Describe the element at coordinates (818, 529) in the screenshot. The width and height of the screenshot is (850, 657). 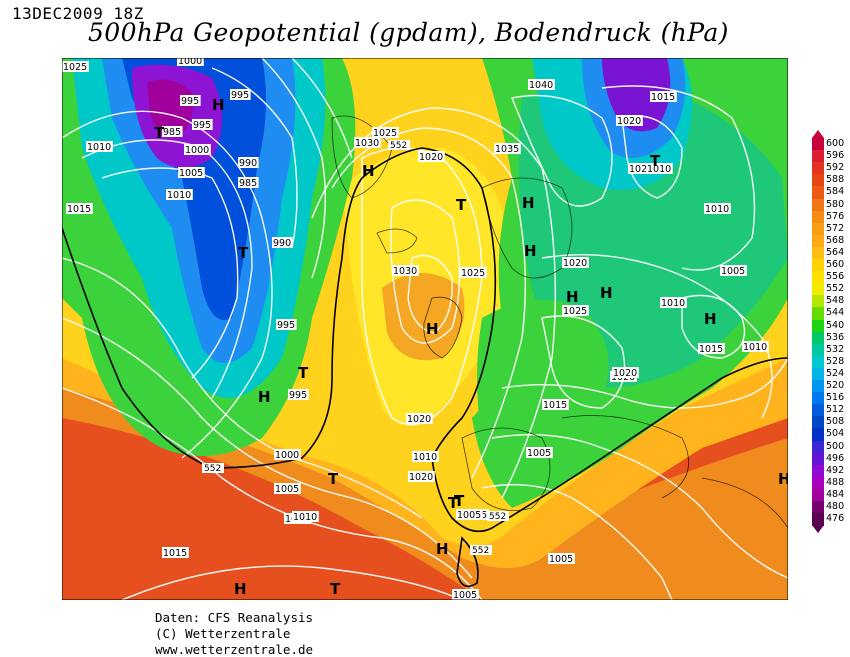
I see `legend-arrow-bottom` at that location.